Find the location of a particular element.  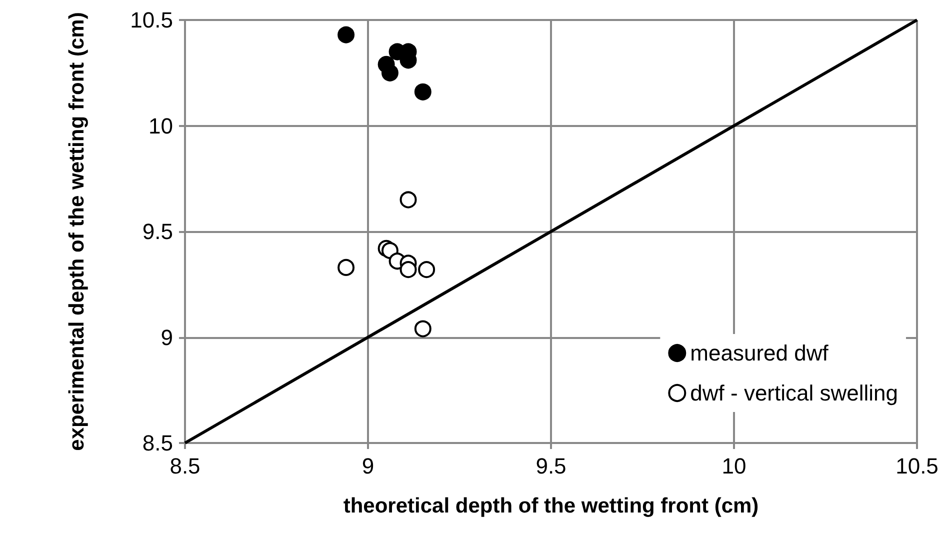

x-tick-label: 9 is located at coordinates (368, 466).